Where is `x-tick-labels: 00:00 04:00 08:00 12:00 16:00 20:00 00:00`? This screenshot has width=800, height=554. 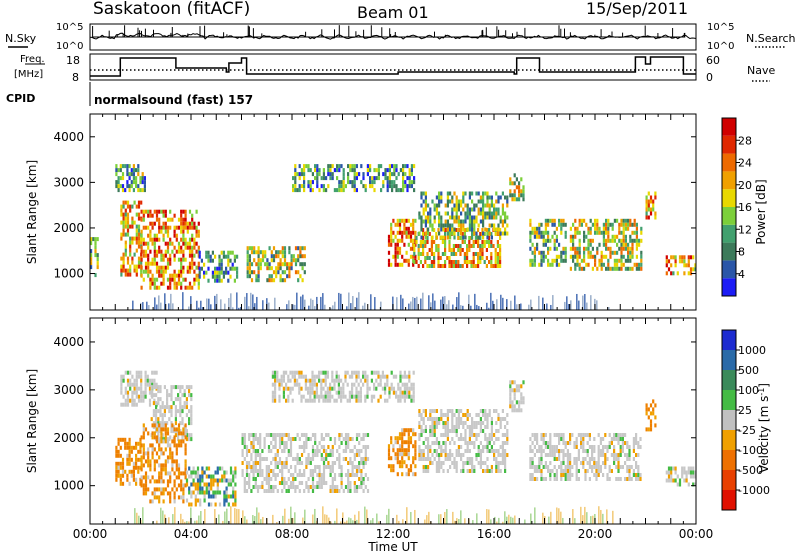 x-tick-labels: 00:00 04:00 08:00 12:00 16:00 20:00 00:00 is located at coordinates (393, 534).